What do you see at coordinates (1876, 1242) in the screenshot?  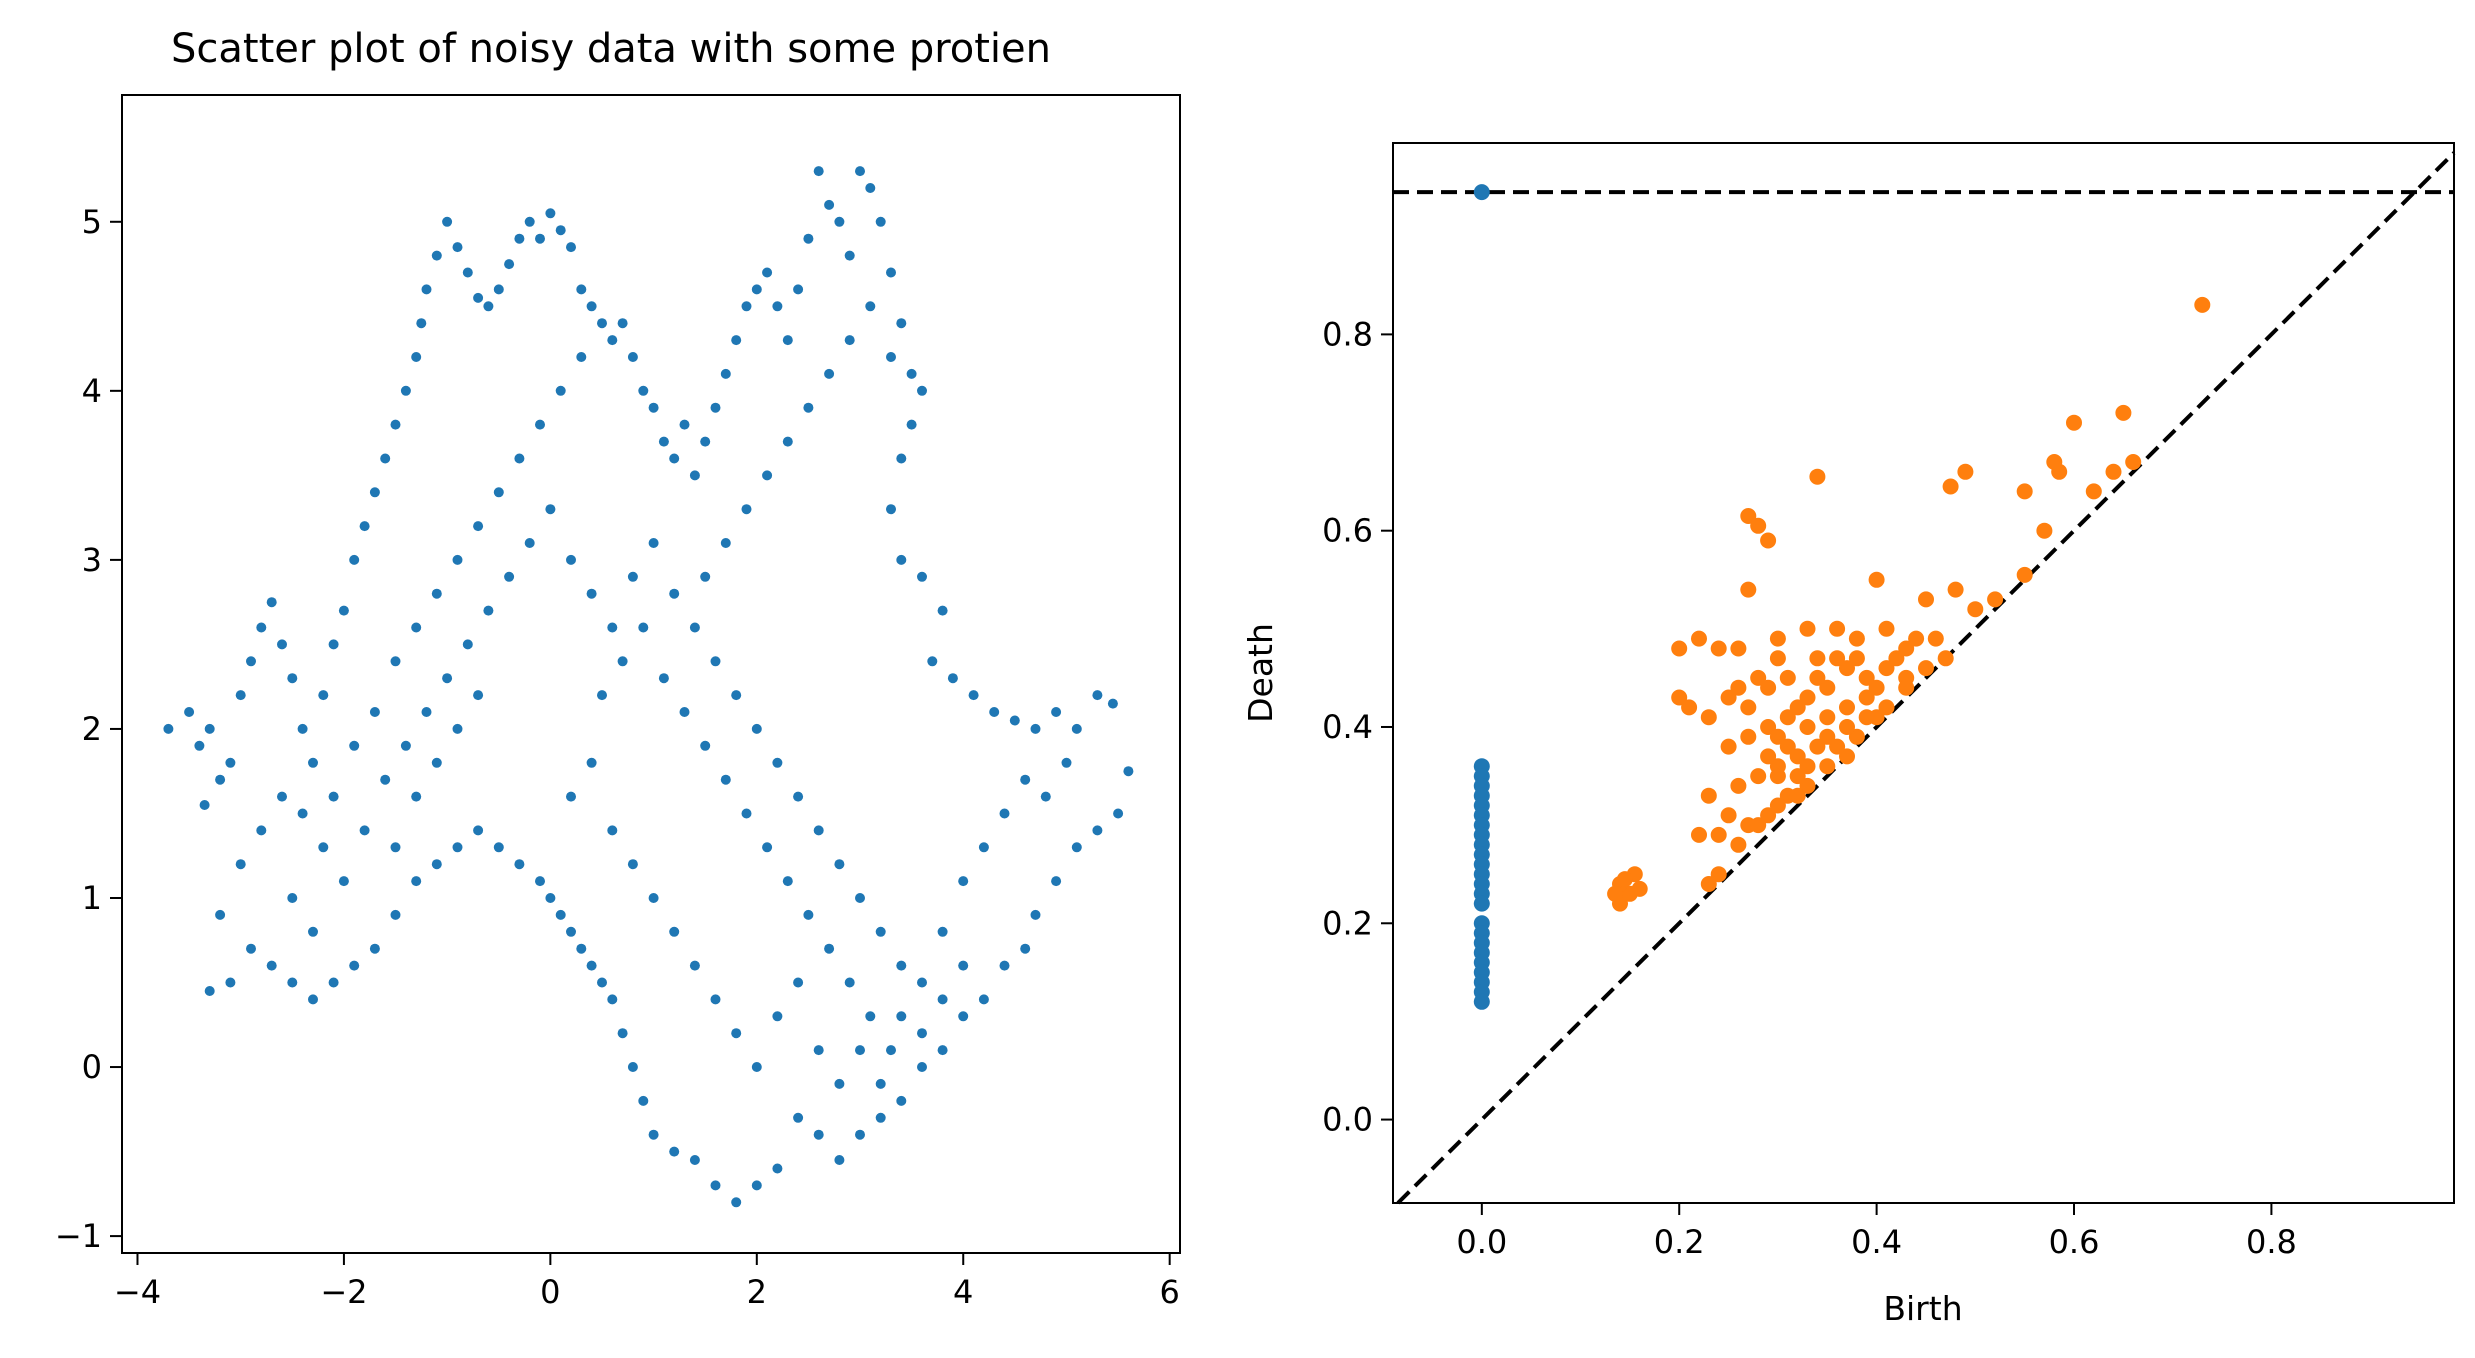 I see `right-x-tick-label: 0.4` at bounding box center [1876, 1242].